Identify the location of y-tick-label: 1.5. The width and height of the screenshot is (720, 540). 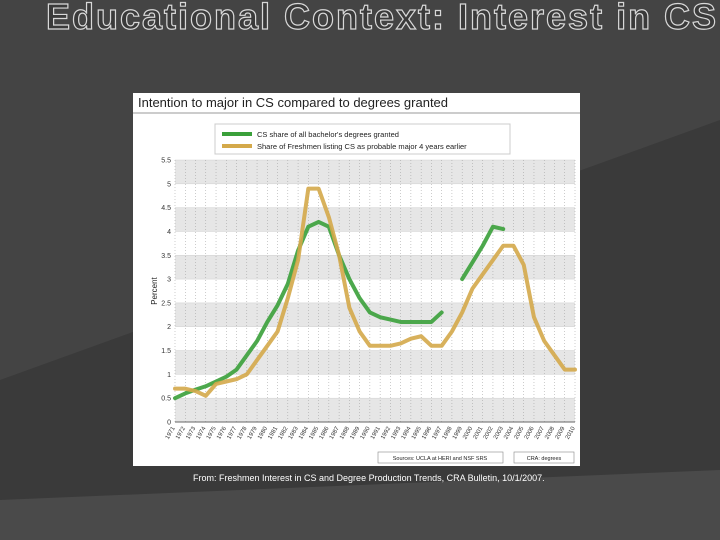
(166, 351).